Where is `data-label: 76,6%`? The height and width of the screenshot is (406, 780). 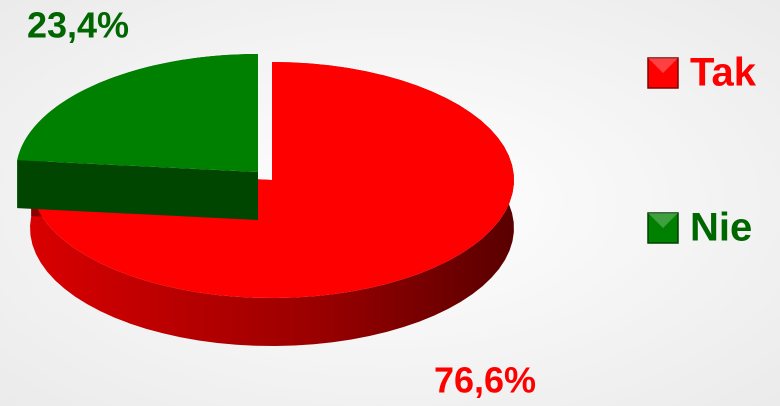
data-label: 76,6% is located at coordinates (485, 380).